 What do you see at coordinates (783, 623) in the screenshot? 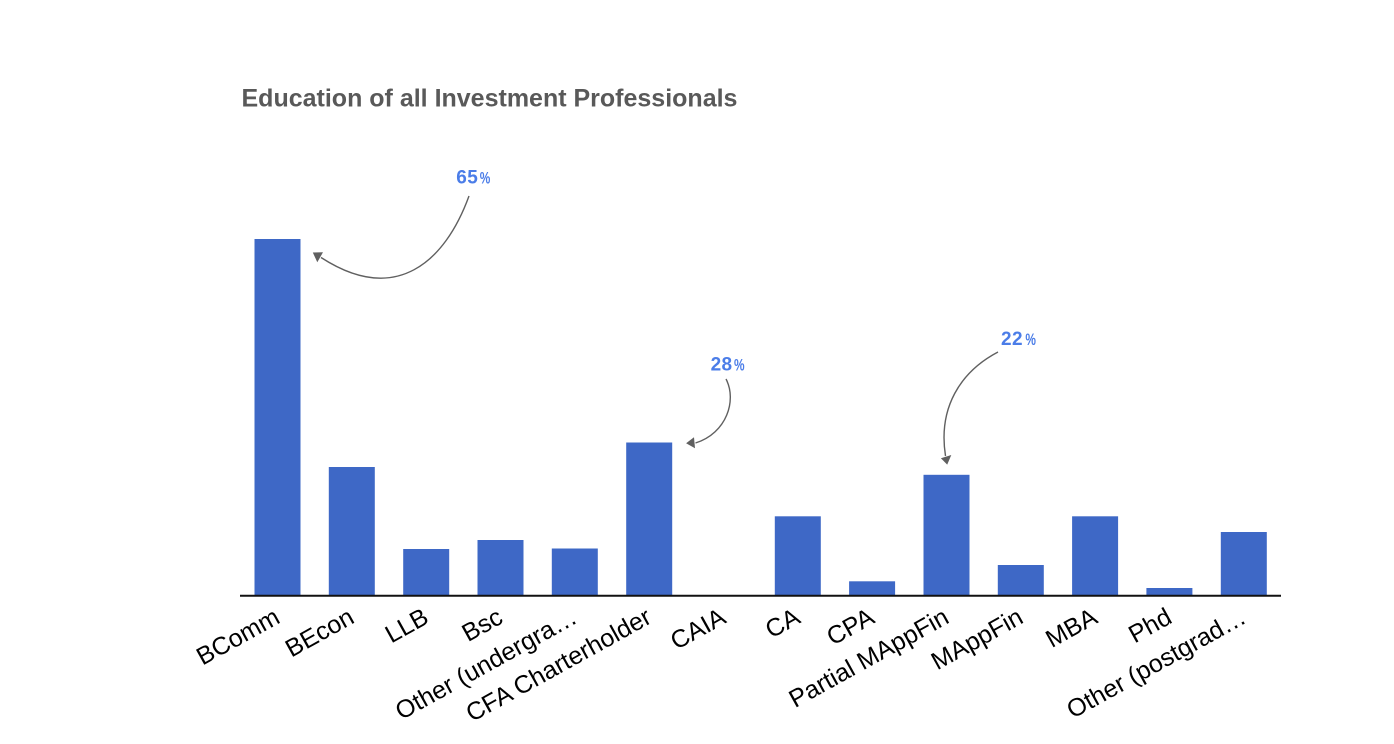
I see `svg-text: CA` at bounding box center [783, 623].